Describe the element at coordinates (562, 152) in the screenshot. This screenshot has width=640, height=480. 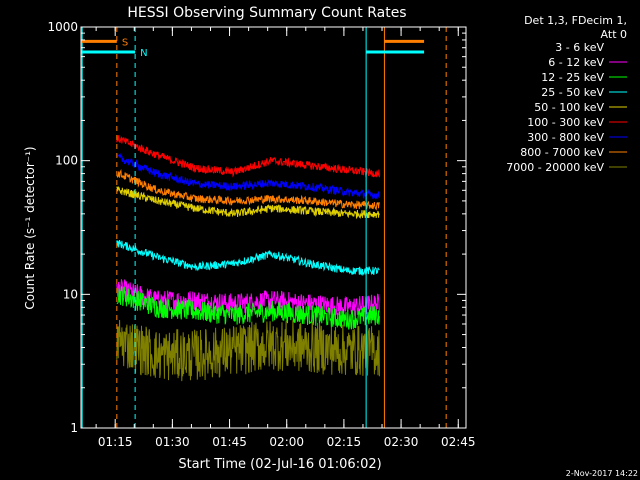
I see `legend-label: 800 - 7000 keV` at that location.